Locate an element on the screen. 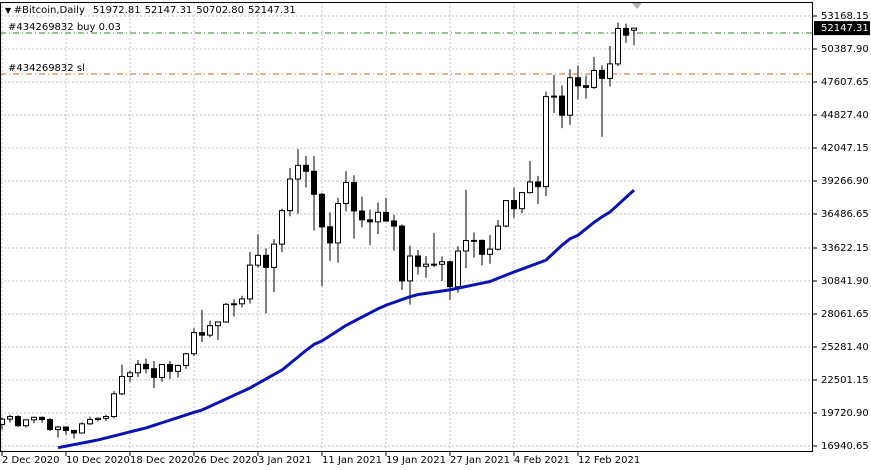 This screenshot has height=470, width=871. low-value: 50702.80 is located at coordinates (220, 10).